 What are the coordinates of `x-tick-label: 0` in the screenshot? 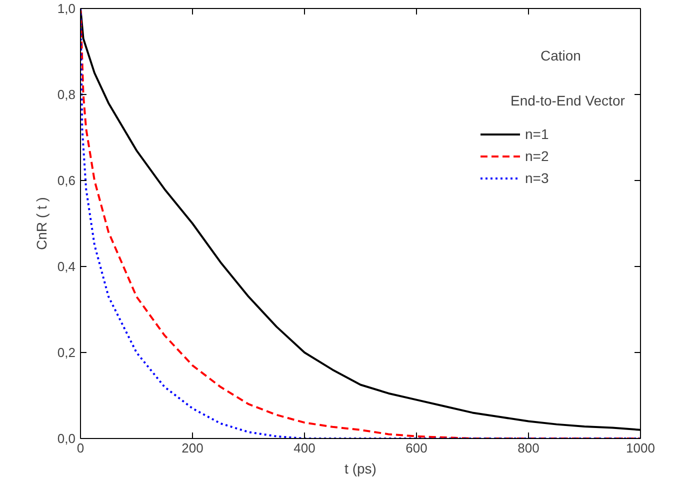 It's located at (80, 448).